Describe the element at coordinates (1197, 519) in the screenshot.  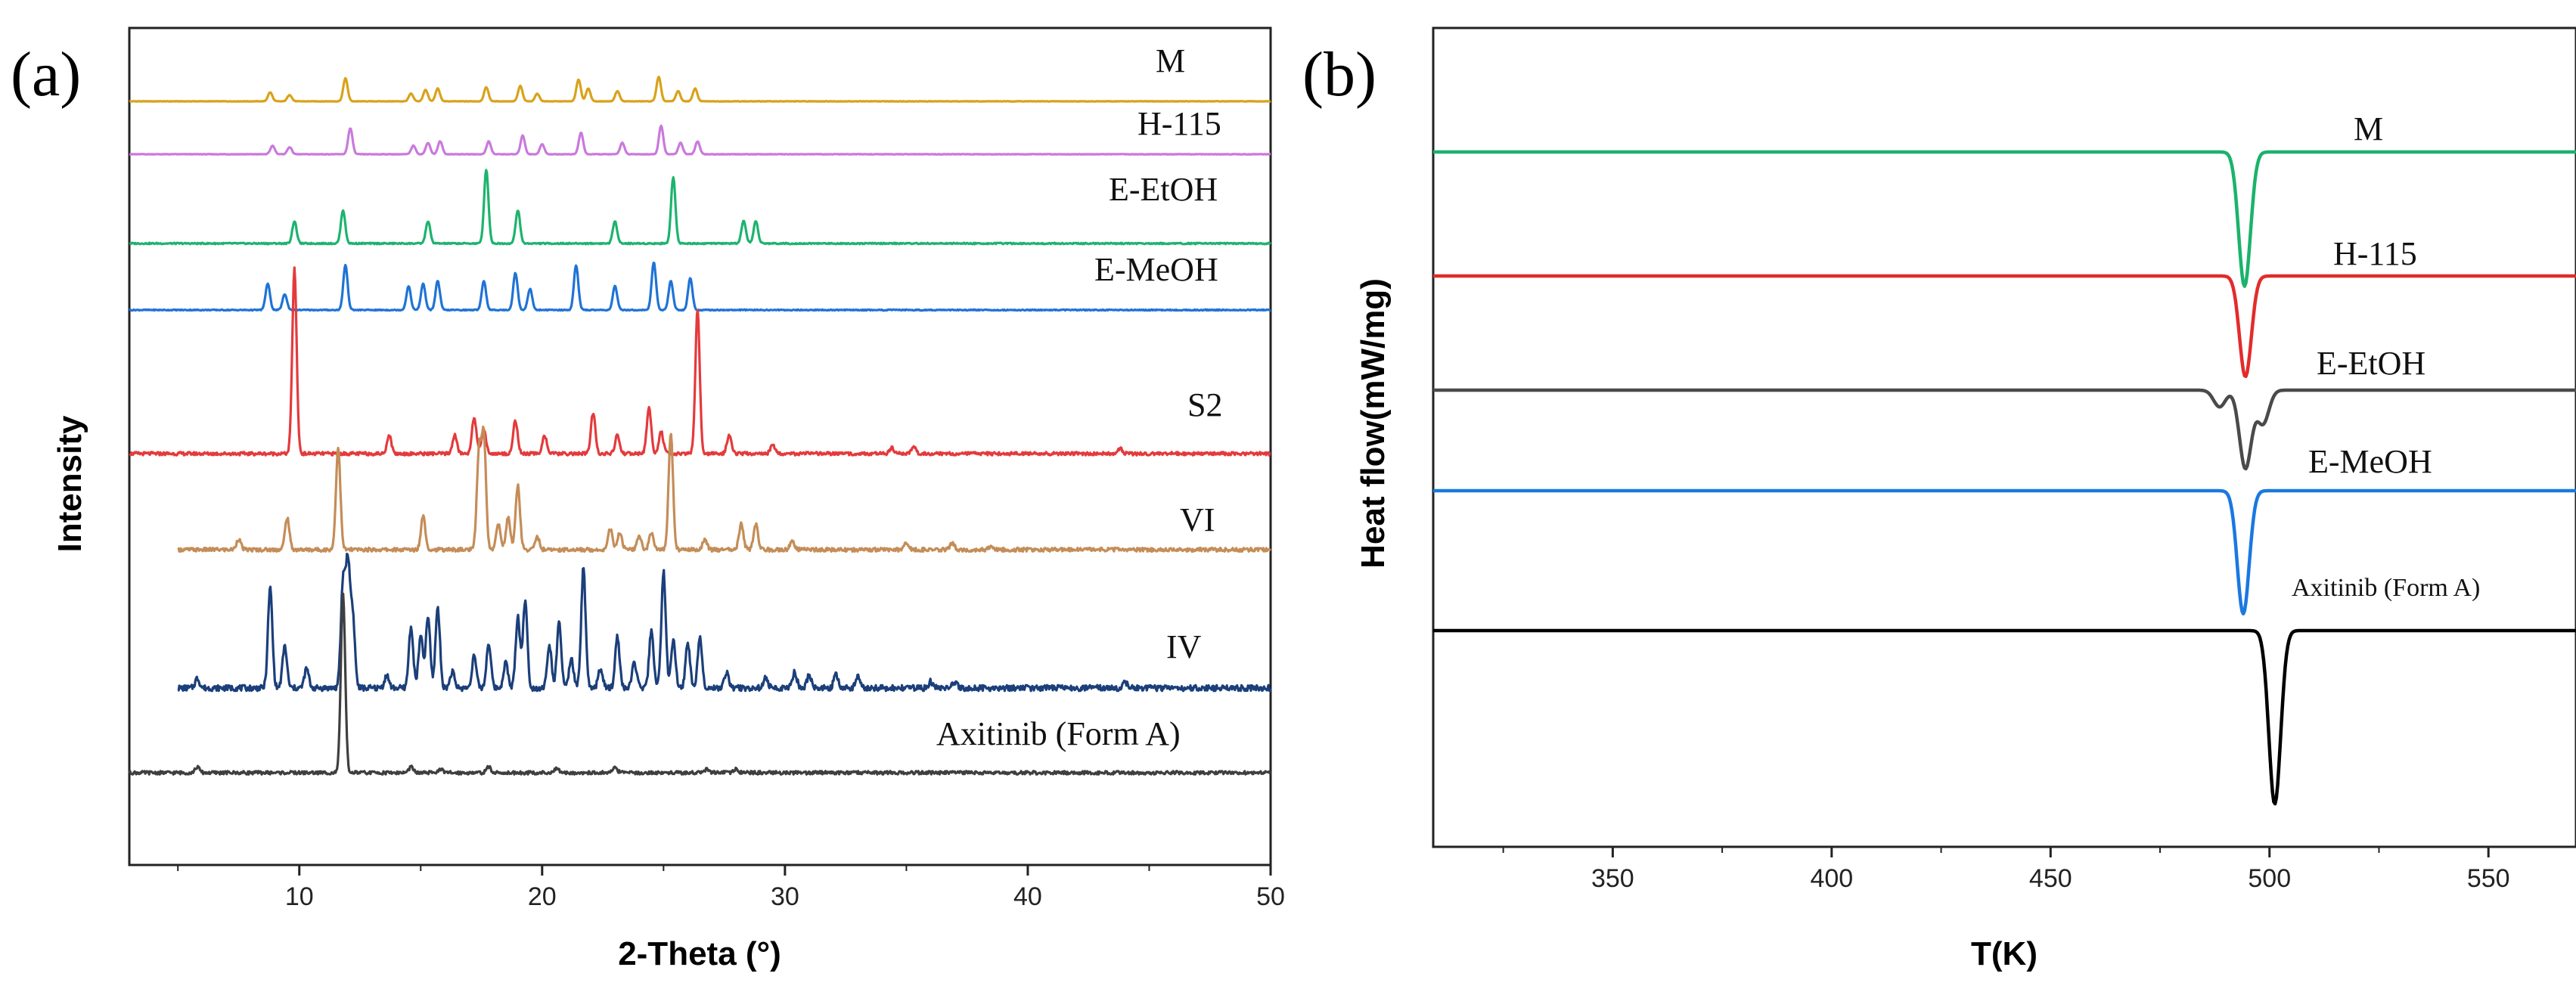
I see `xrd-label-vi: VI` at that location.